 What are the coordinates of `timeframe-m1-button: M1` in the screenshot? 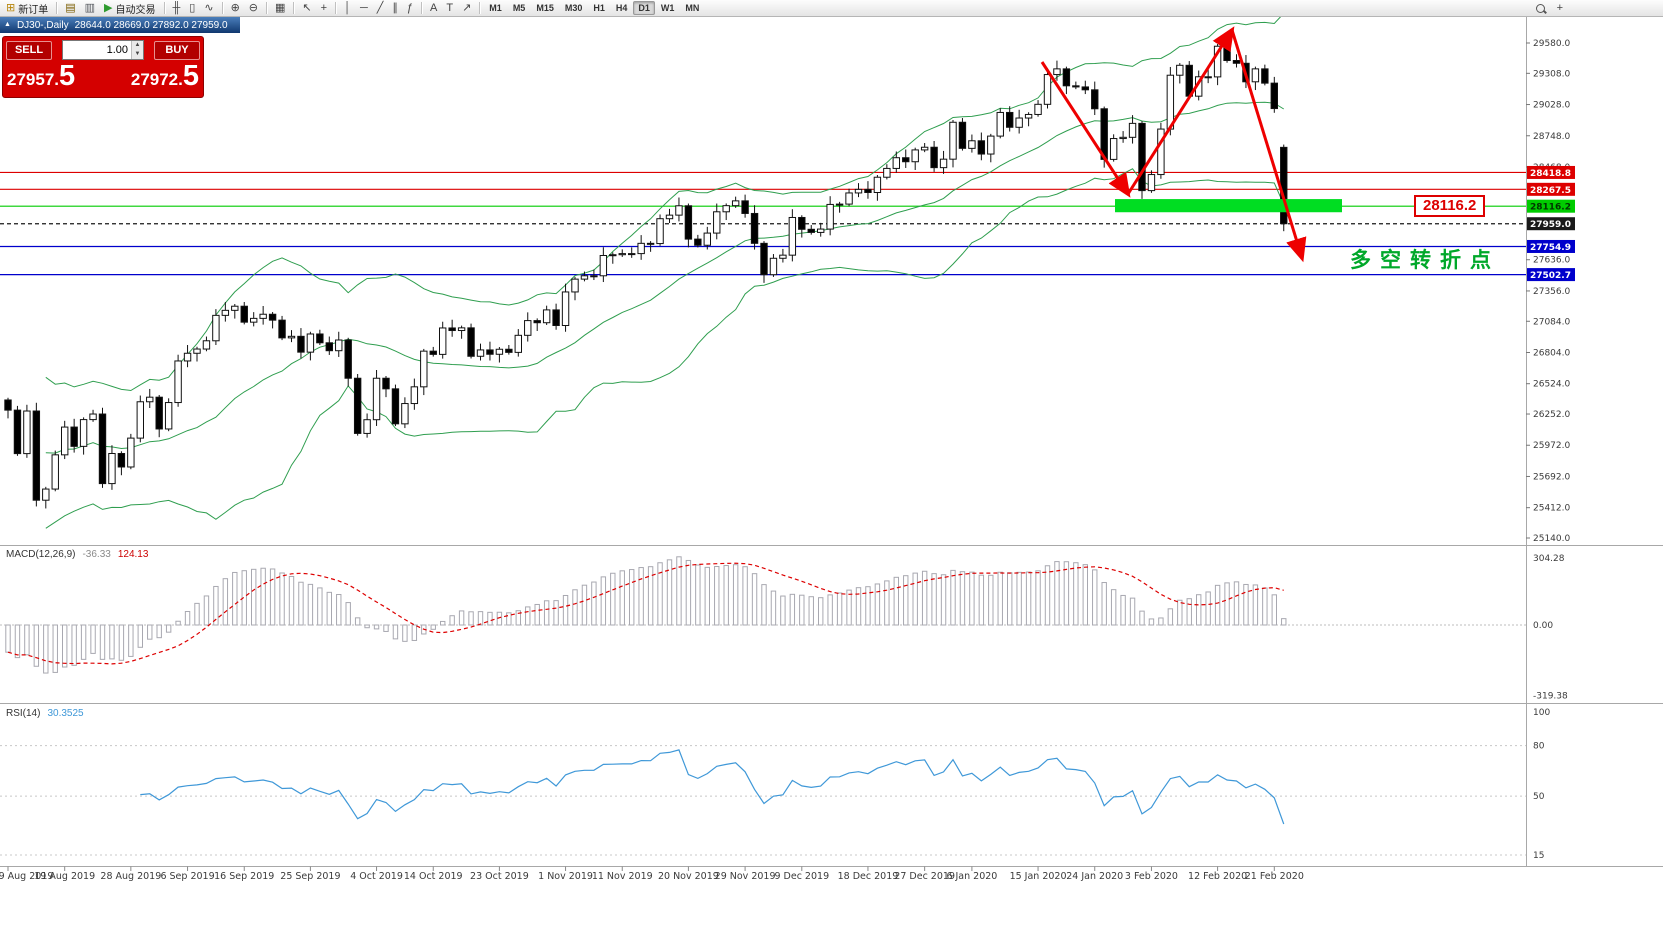 It's located at (495, 8).